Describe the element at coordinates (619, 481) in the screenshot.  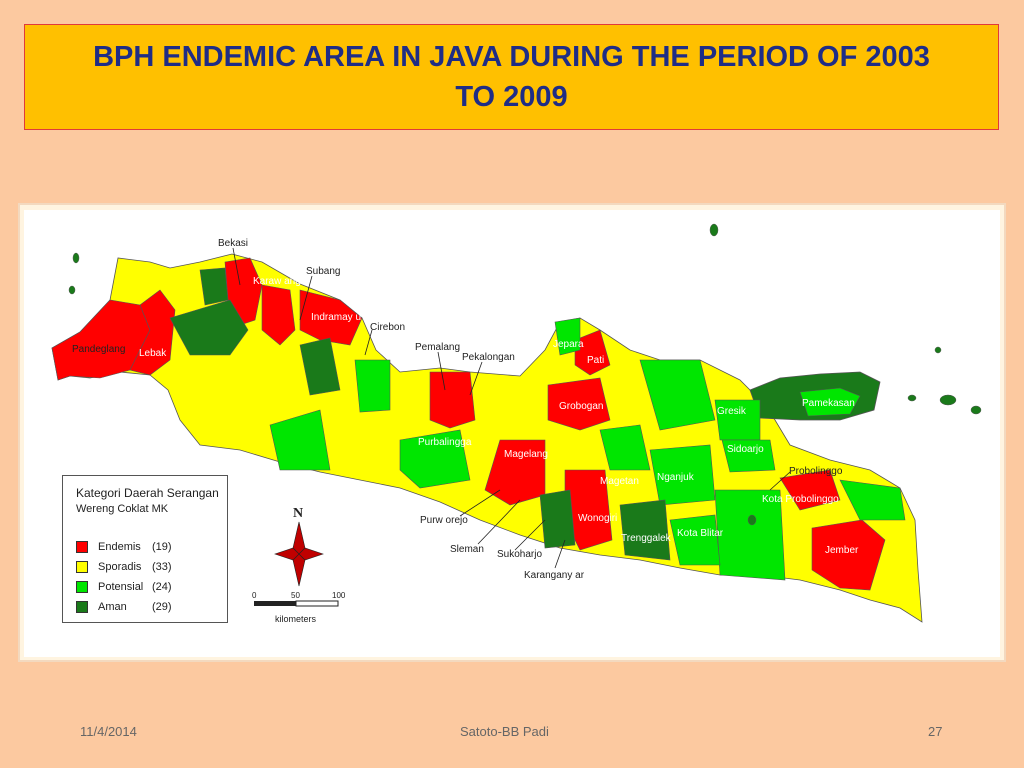
I see `label-magetan: Magetan` at that location.